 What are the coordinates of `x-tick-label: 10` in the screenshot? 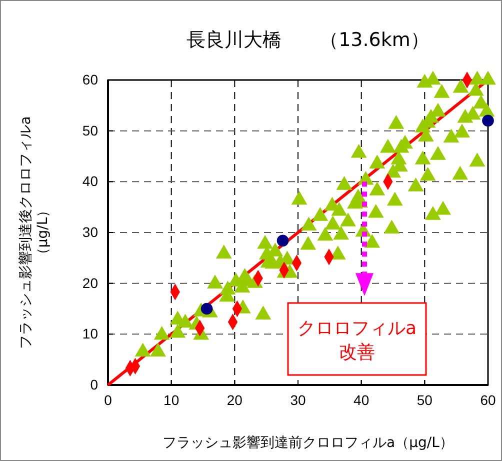 It's located at (172, 400).